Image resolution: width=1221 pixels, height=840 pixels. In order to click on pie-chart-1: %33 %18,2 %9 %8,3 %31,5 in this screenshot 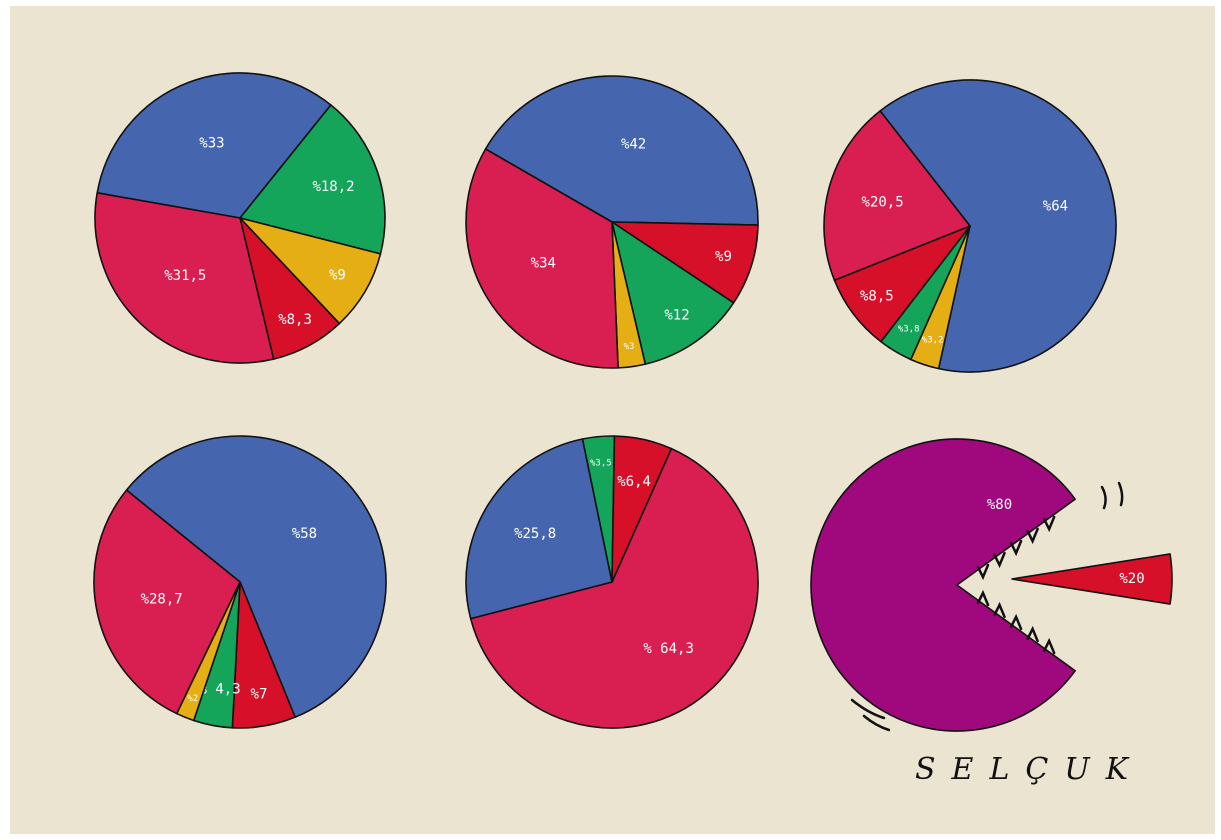, I will do `click(240, 218)`.